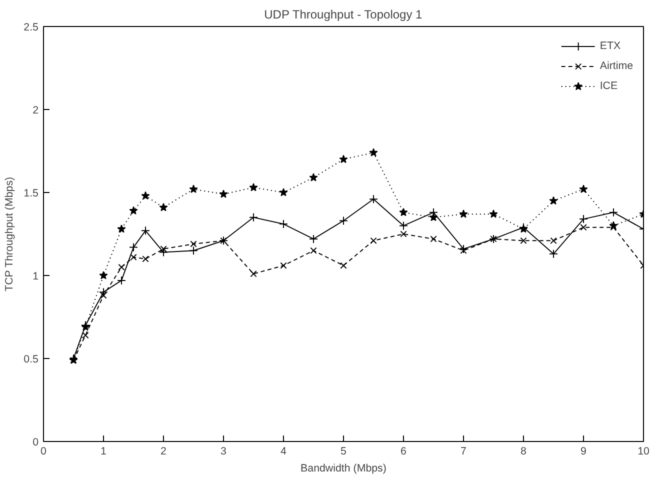 This screenshot has width=651, height=477. What do you see at coordinates (644, 452) in the screenshot?
I see `x-tick-label: 10` at bounding box center [644, 452].